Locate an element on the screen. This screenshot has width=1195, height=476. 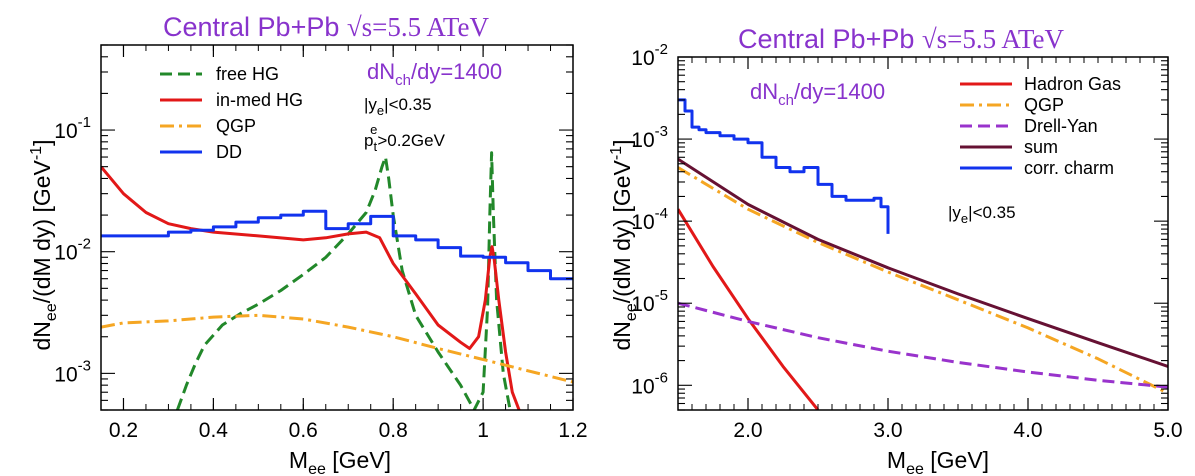
legend-label: Drell-Yan is located at coordinates (1061, 126).